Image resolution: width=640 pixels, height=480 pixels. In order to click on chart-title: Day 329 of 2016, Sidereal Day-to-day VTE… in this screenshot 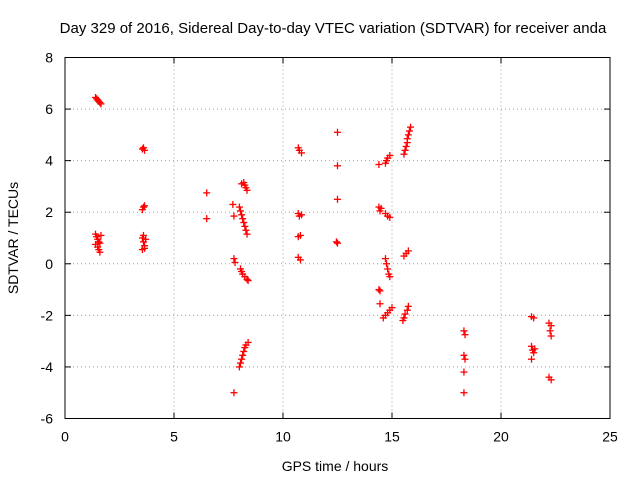, I will do `click(333, 28)`.